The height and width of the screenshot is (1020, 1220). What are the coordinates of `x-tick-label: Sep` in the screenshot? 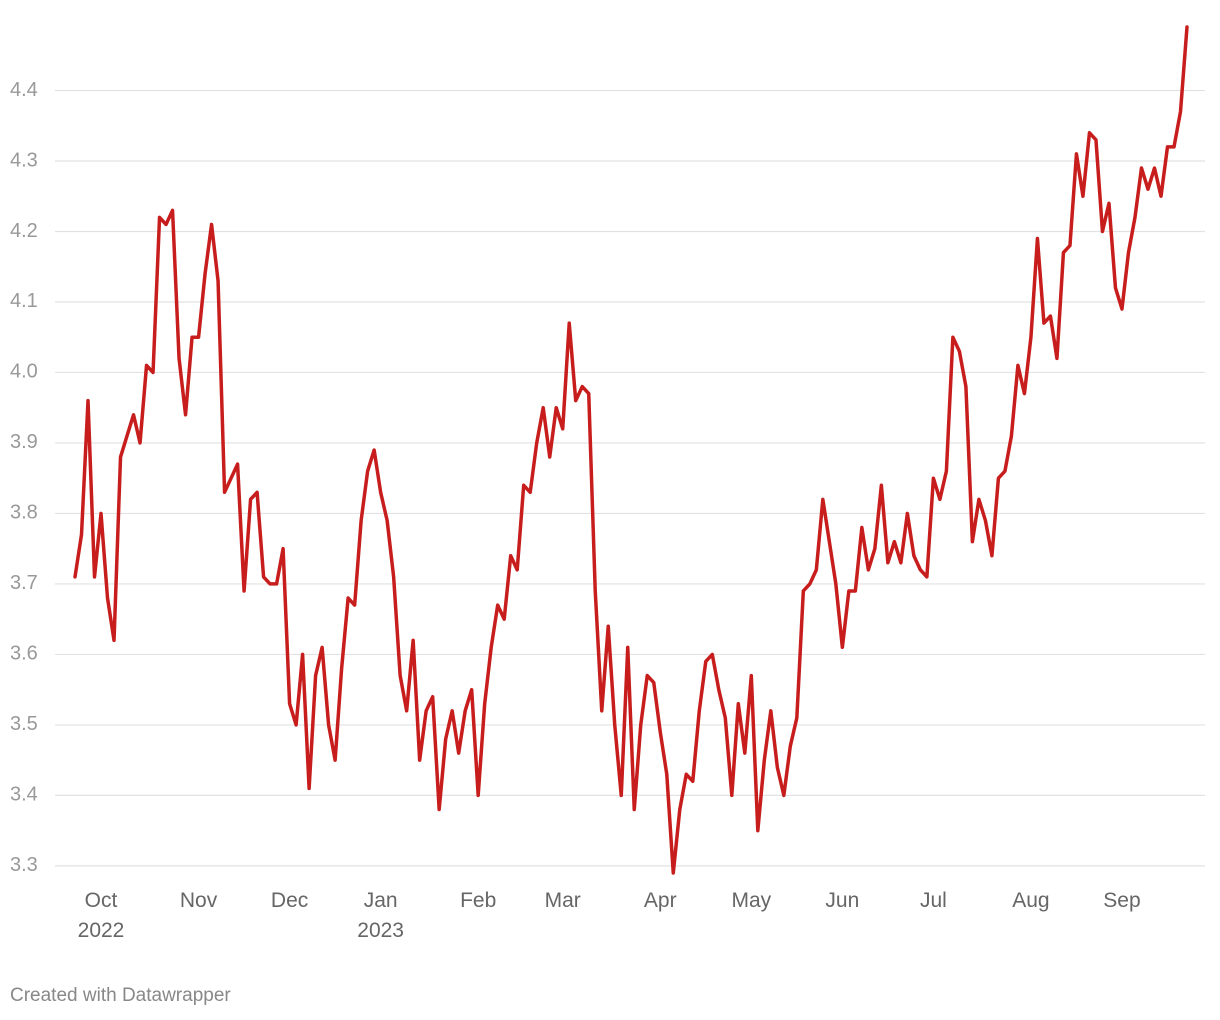 It's located at (1122, 900).